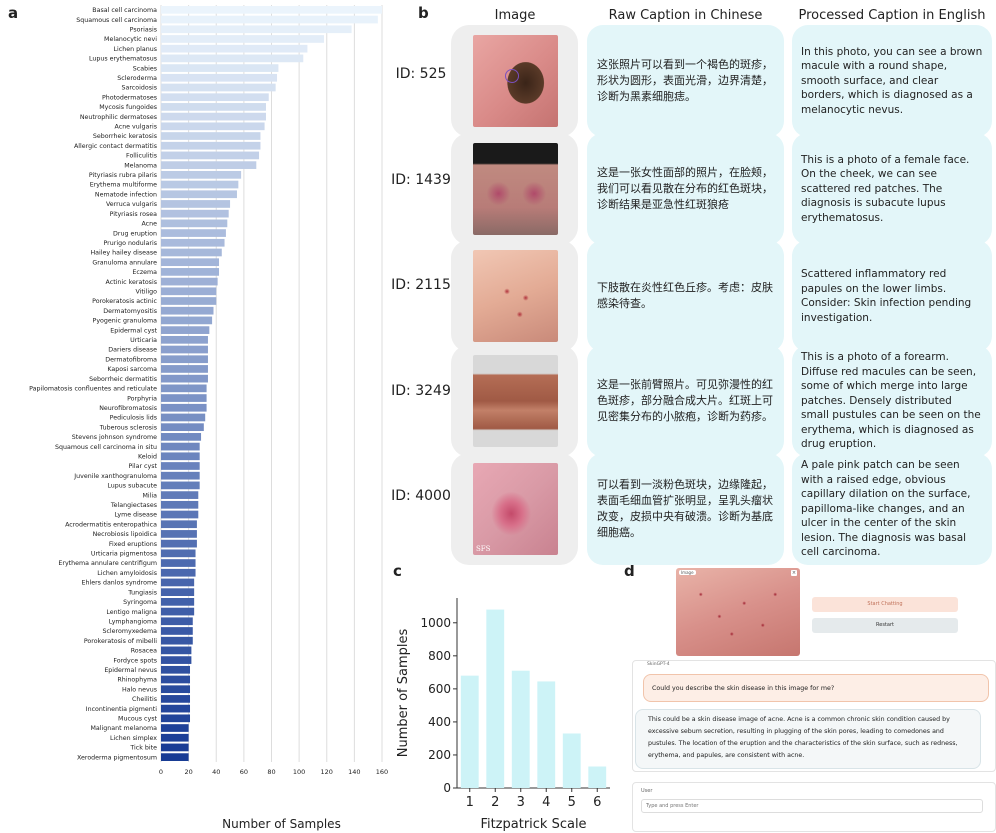  Describe the element at coordinates (439, 755) in the screenshot. I see `y-tick-label: 200` at that location.